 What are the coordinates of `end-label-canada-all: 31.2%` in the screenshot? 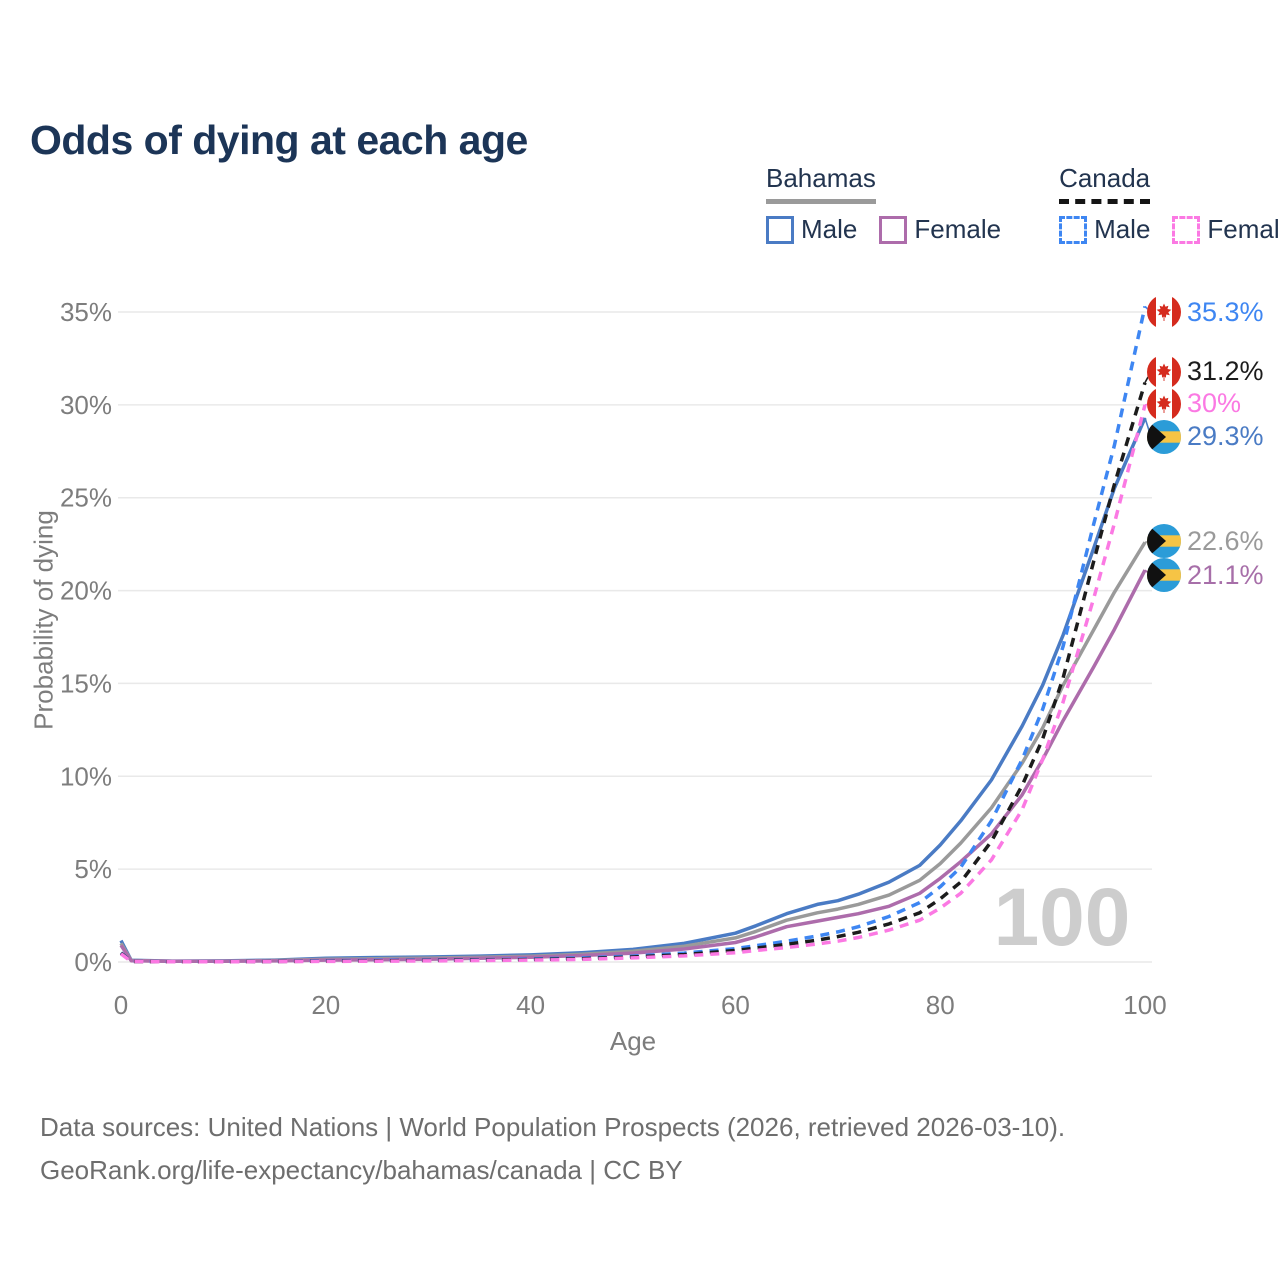 It's located at (1205, 372).